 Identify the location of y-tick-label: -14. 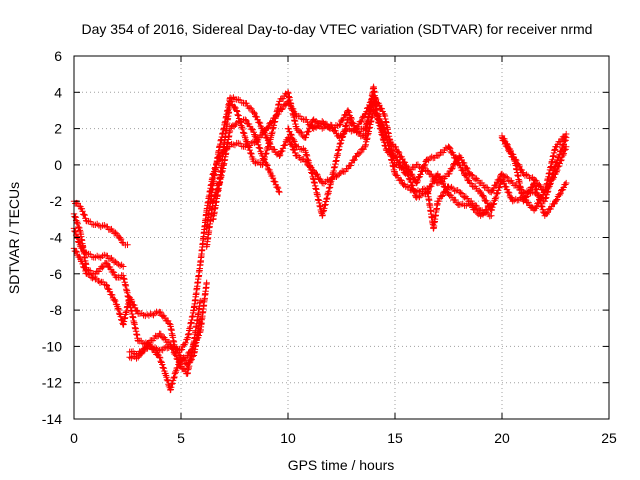
(52, 419).